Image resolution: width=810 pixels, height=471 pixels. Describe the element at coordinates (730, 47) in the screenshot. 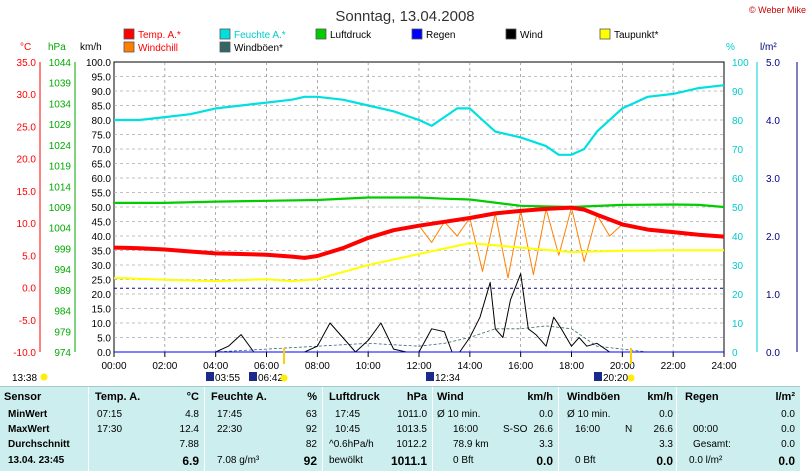

I see `humidity-axis-label: %` at that location.